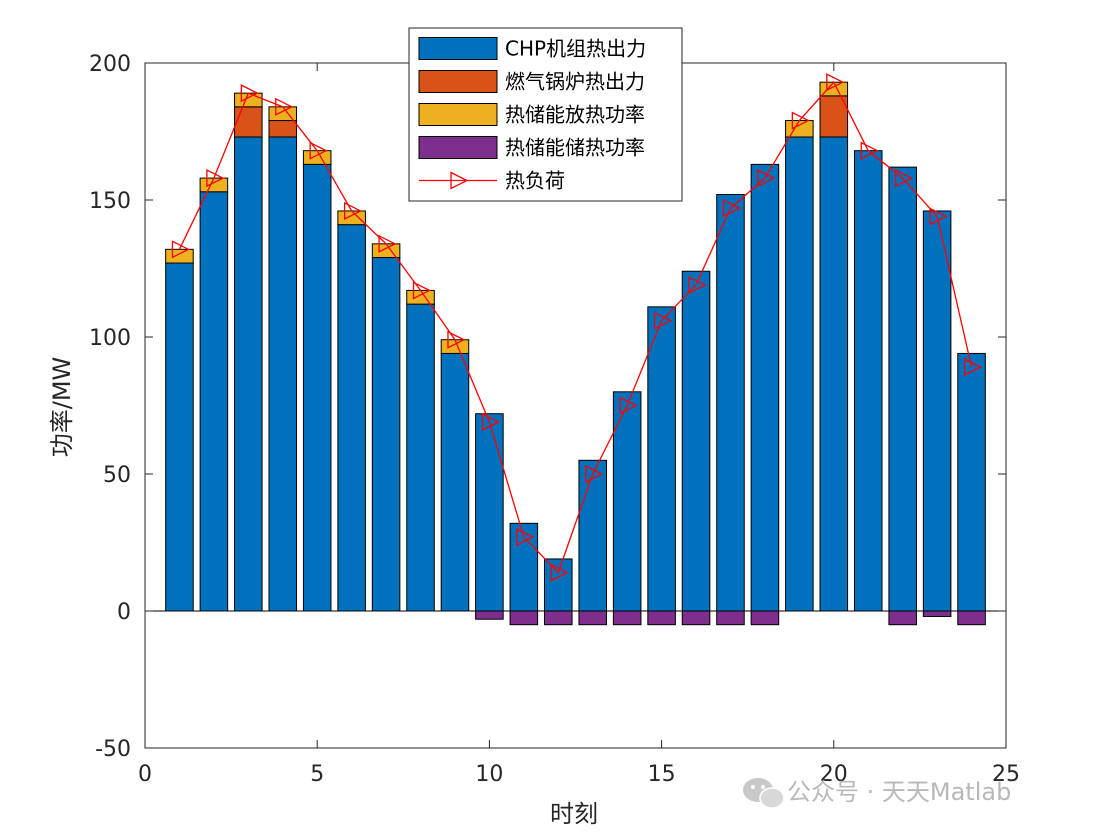 The width and height of the screenshot is (1109, 834). Describe the element at coordinates (387, 243) in the screenshot. I see `line-marker-x7` at that location.